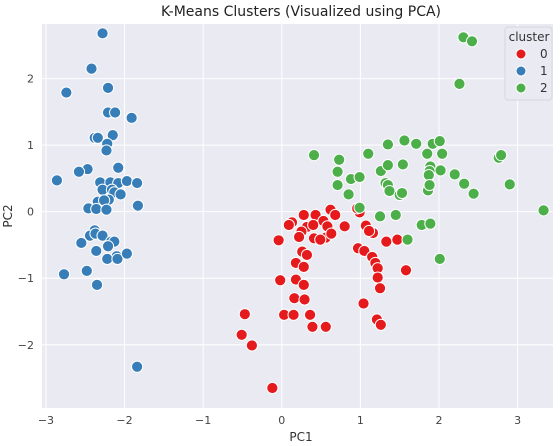  What do you see at coordinates (46, 420) in the screenshot?
I see `x-tick-label: −3` at bounding box center [46, 420].